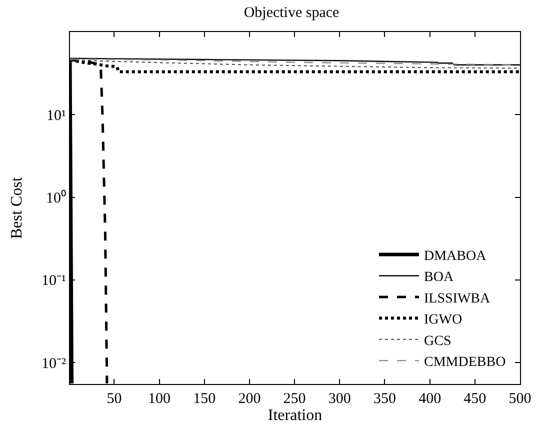  What do you see at coordinates (294, 399) in the screenshot?
I see `x-tick-label: 250` at bounding box center [294, 399].